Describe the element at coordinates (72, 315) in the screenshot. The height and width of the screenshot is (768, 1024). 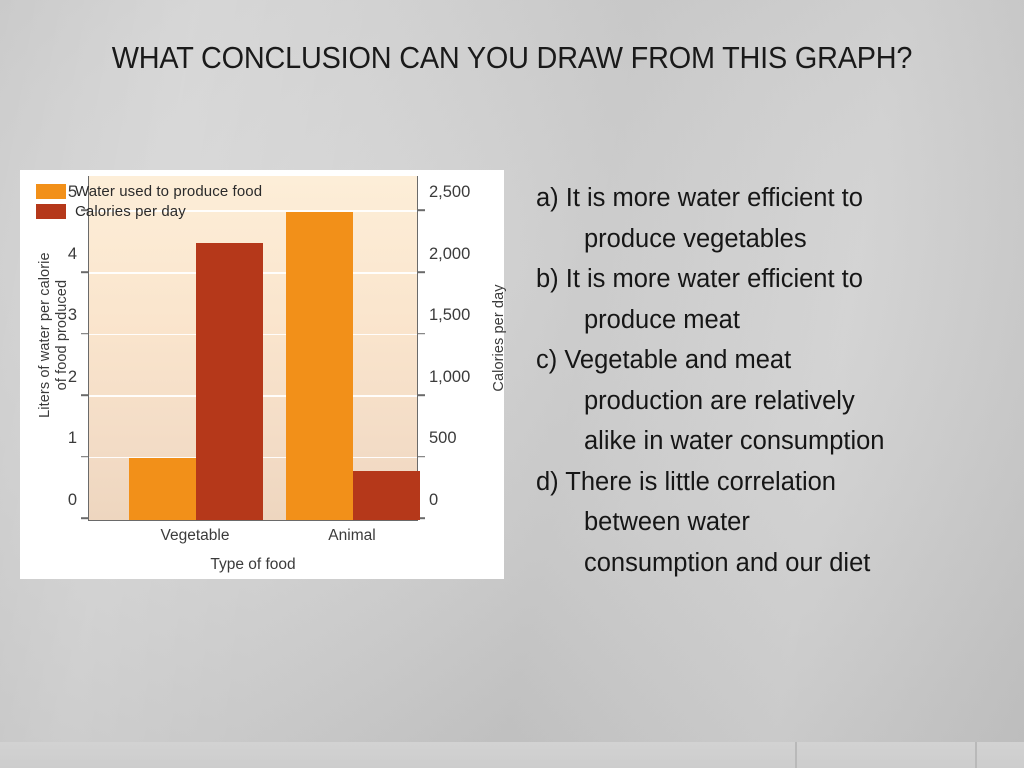
I see `chart-y-tick-label: 3` at that location.